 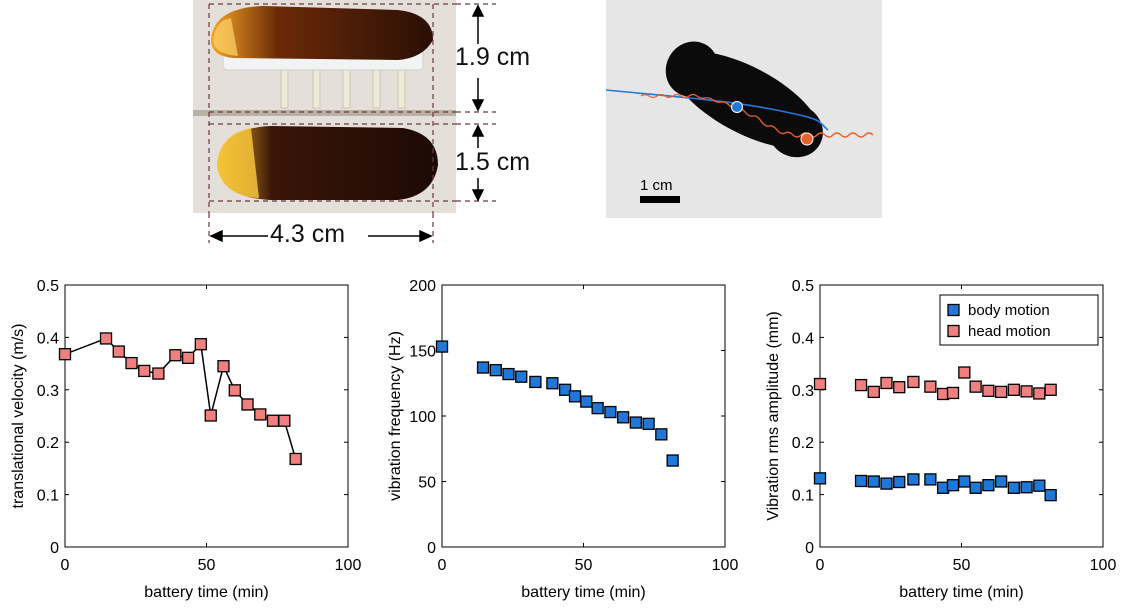 What do you see at coordinates (422, 417) in the screenshot?
I see `y-tick-label: 100` at bounding box center [422, 417].